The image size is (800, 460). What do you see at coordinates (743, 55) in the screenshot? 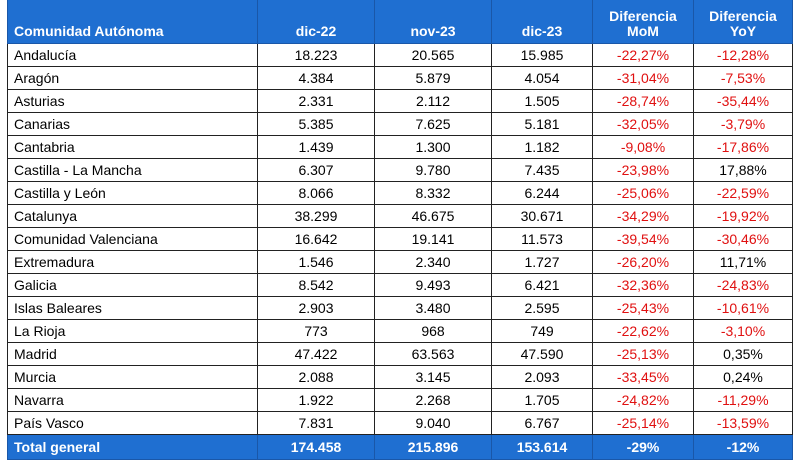
I see `yoy-cell: -12,28%` at bounding box center [743, 55].